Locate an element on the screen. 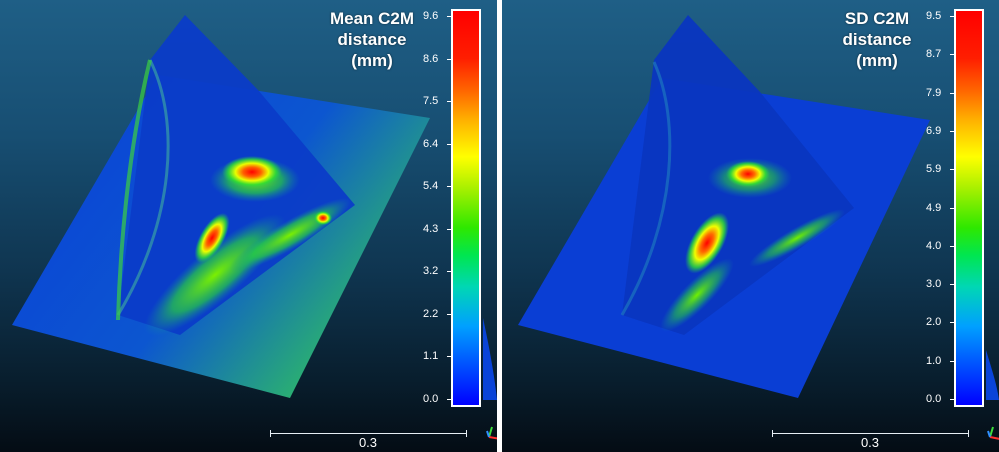  colorbar-title-line: Mean C2M is located at coordinates (372, 18).